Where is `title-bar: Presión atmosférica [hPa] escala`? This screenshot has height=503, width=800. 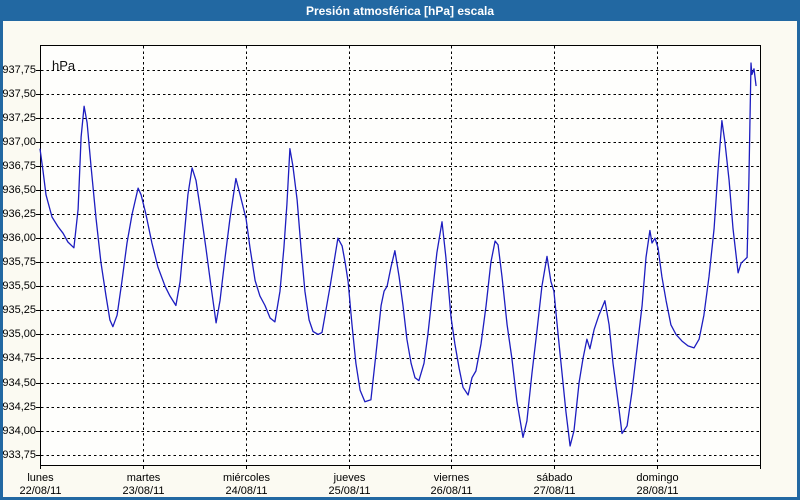 title-bar: Presión atmosférica [hPa] escala is located at coordinates (400, 11).